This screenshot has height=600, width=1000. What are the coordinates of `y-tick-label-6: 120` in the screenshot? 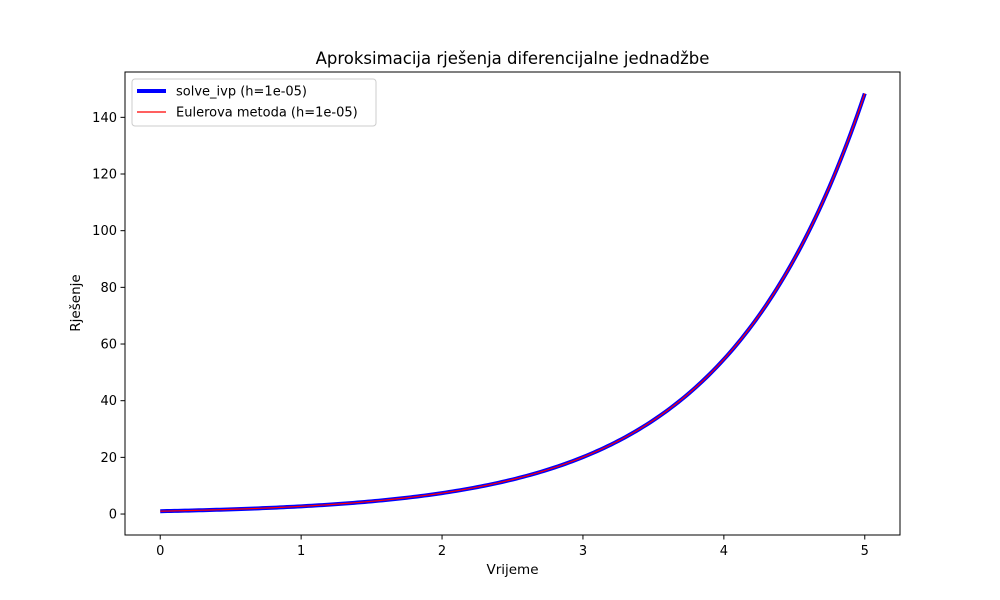 It's located at (104, 175).